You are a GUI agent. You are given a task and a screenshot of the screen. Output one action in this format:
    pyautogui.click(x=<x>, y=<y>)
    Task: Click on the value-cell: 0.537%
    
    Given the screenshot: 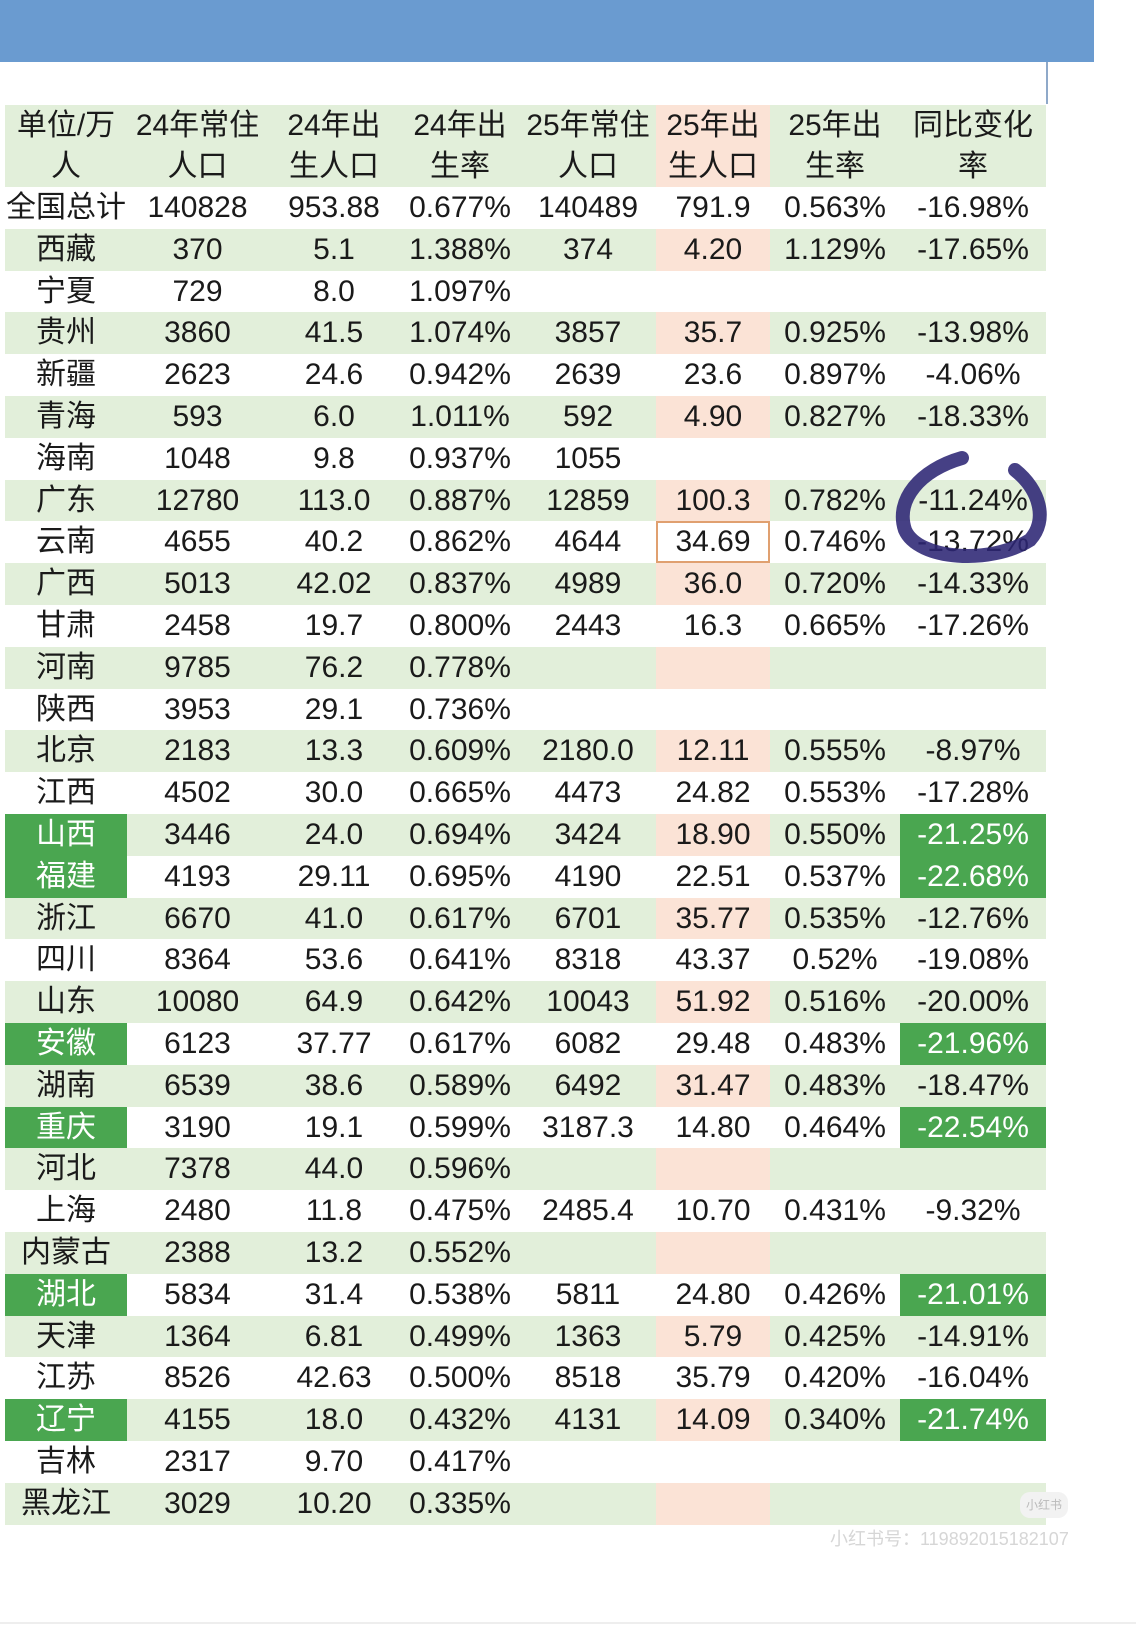 What is the action you would take?
    pyautogui.click(x=835, y=876)
    